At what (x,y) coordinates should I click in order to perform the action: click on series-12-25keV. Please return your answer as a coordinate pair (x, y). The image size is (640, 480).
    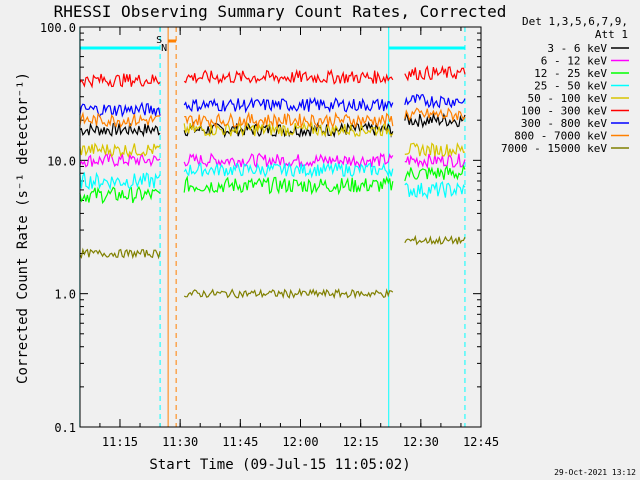
    Looking at the image, I should click on (272, 184).